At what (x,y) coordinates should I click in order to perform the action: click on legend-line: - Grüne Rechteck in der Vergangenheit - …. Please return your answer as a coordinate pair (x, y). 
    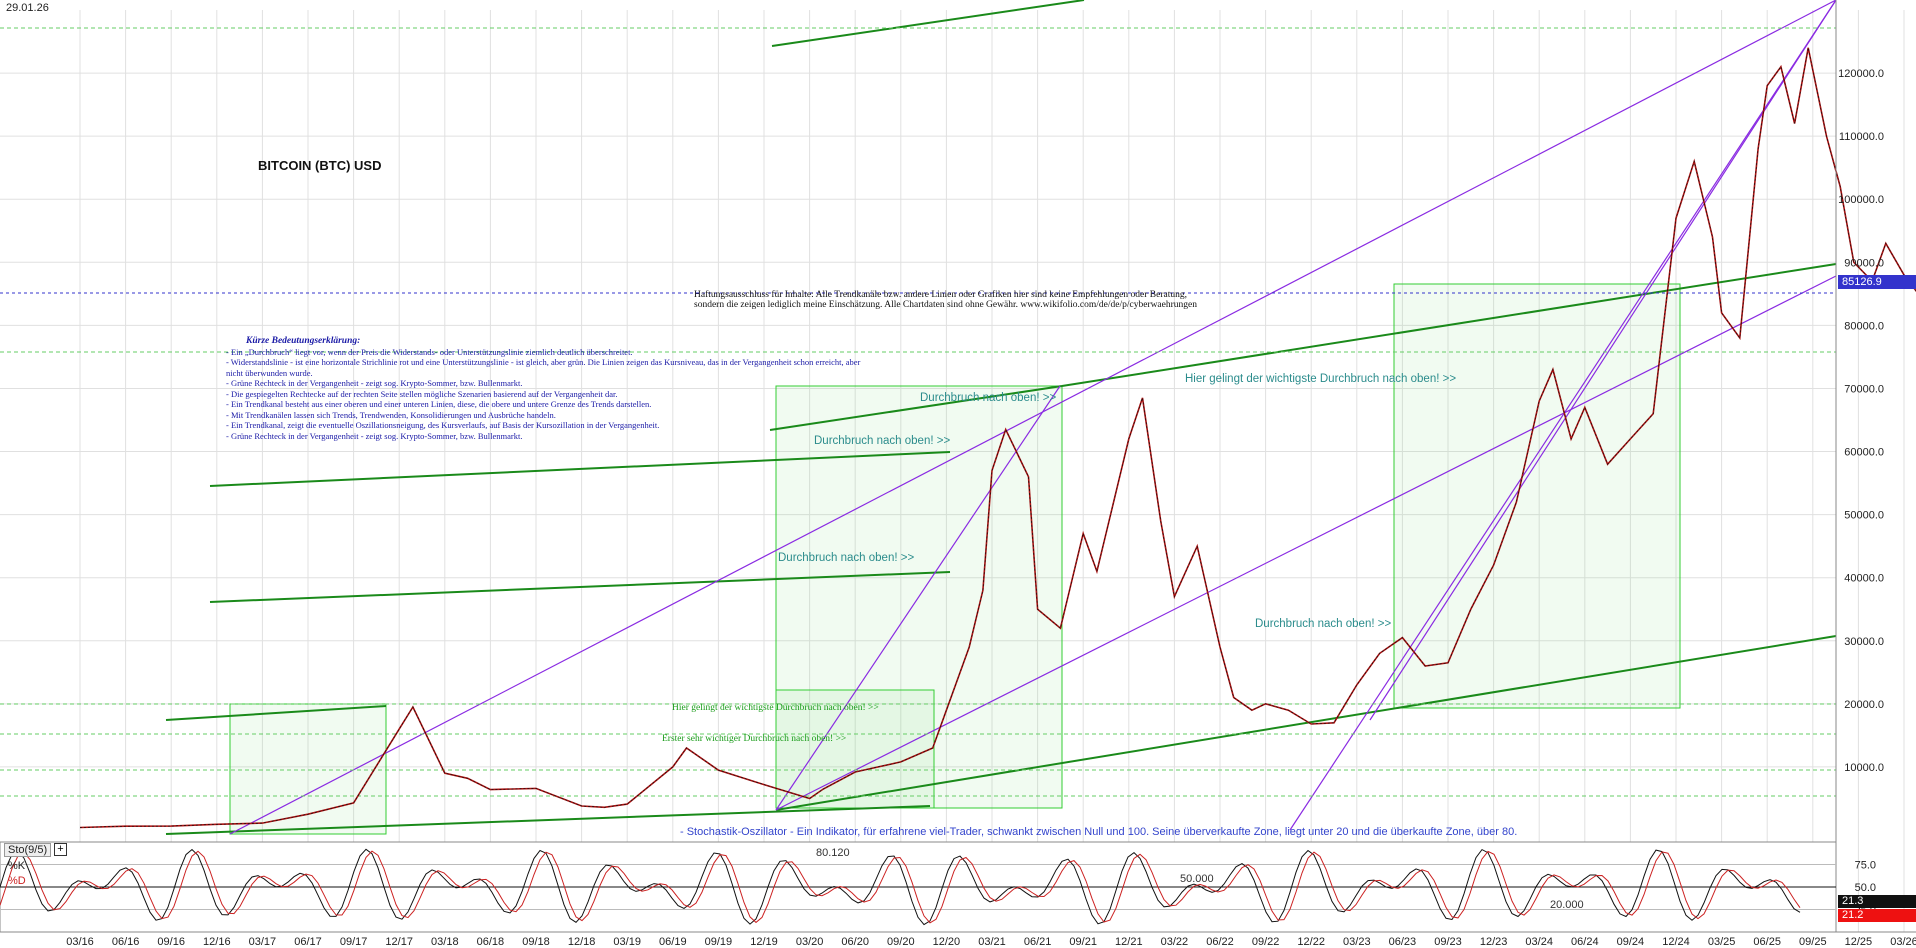
    Looking at the image, I should click on (374, 435).